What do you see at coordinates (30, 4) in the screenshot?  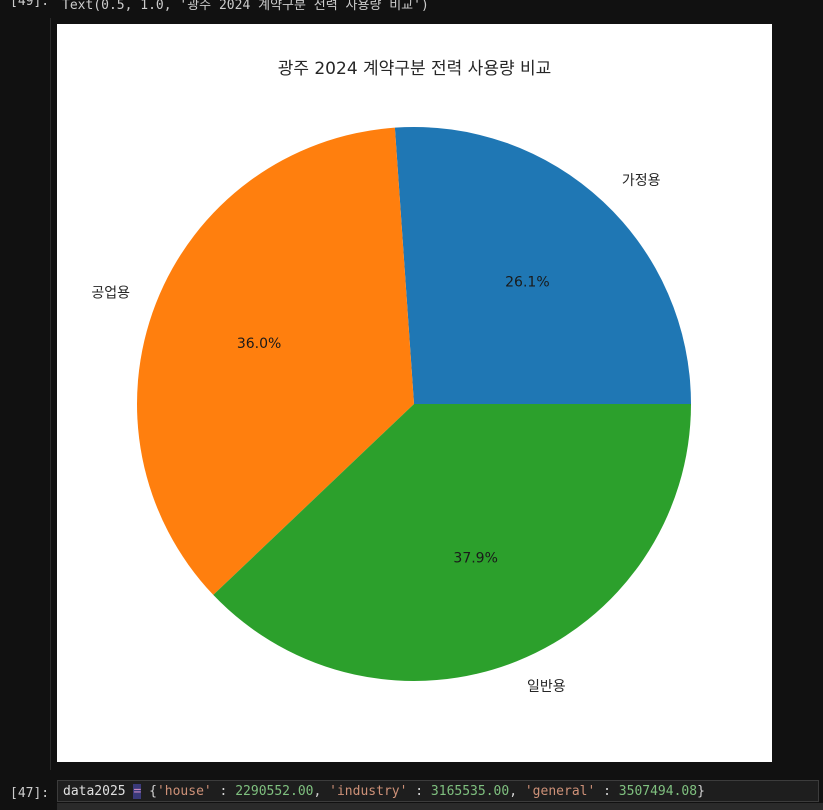 I see `cell-prompt: [49]:` at bounding box center [30, 4].